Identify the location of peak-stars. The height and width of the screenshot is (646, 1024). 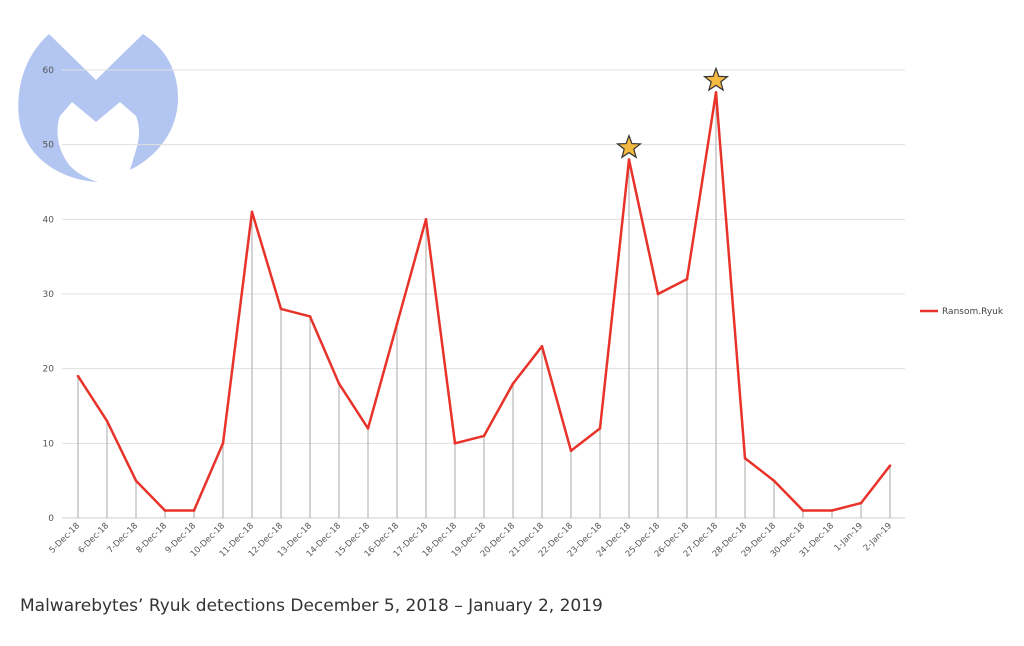
(672, 112).